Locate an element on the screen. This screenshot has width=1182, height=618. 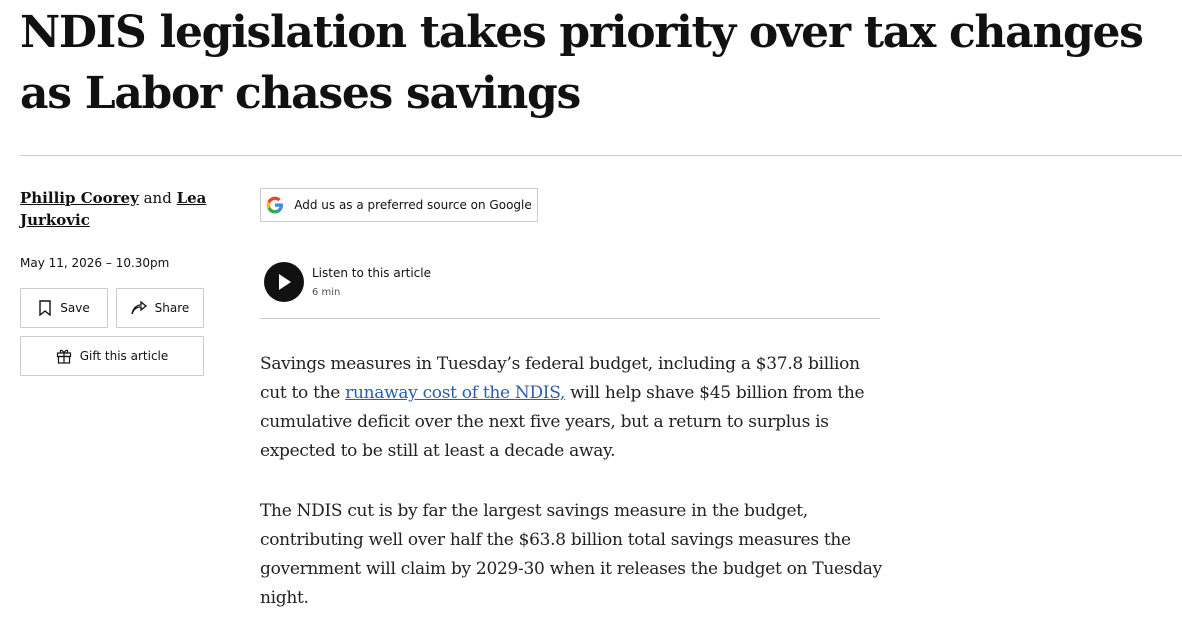
author-link: Phillip Coorey is located at coordinates (79, 198).